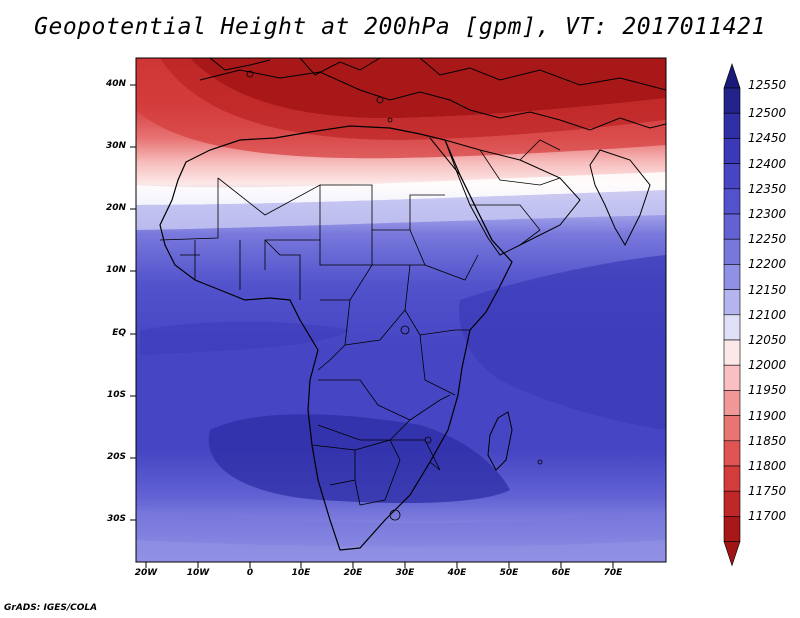 This screenshot has height=618, width=800. Describe the element at coordinates (116, 519) in the screenshot. I see `lat-label: 30S` at that location.